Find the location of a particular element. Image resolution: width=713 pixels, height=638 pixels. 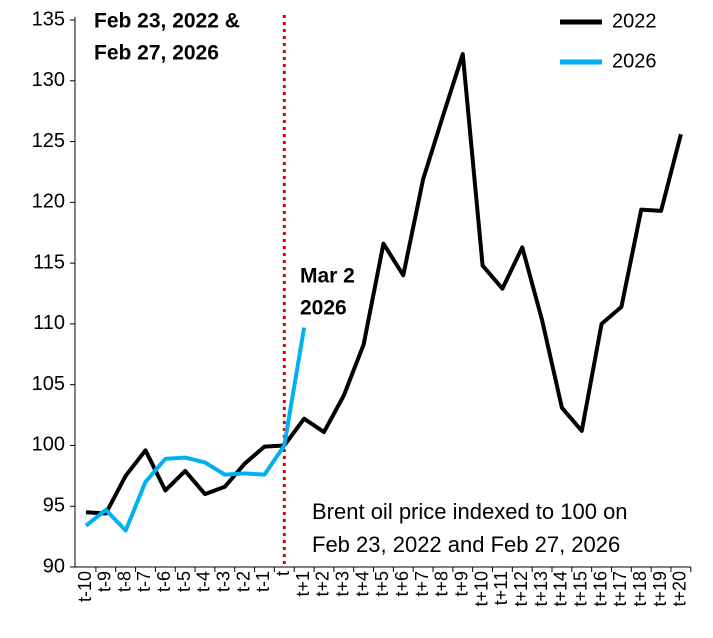

x-tick-label: t+15 is located at coordinates (581, 589).